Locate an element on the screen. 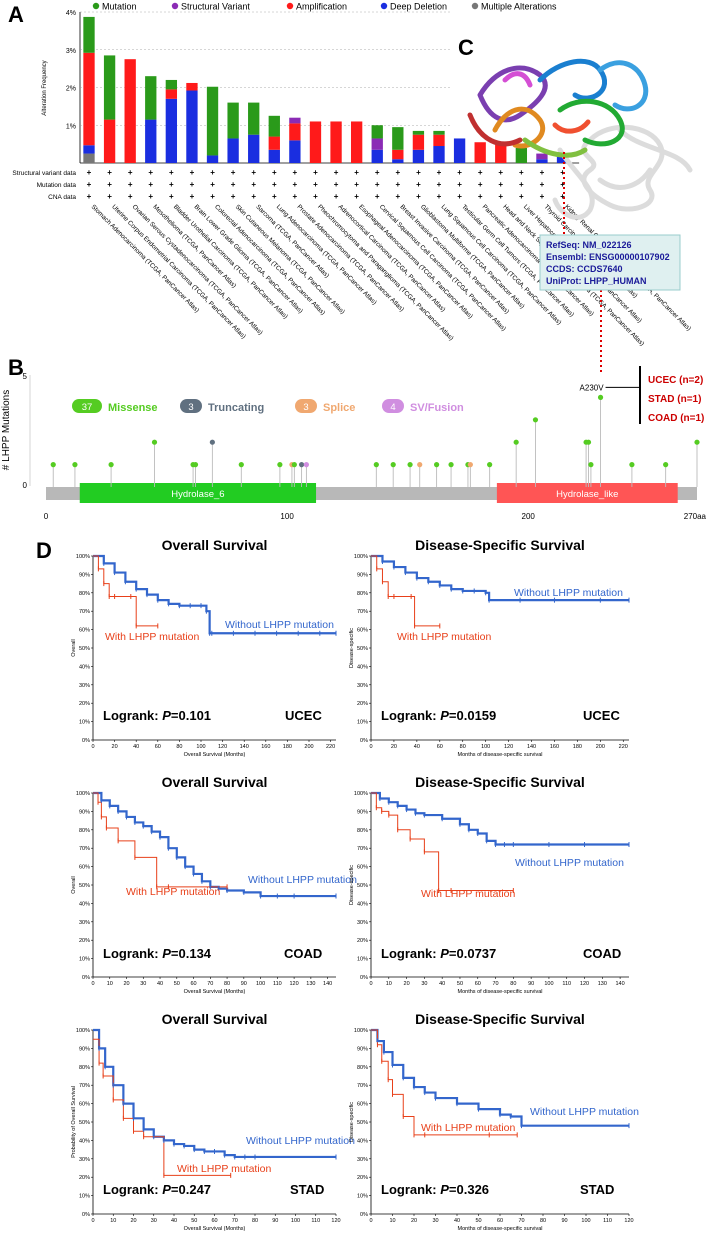  km-x-tick-label: 60 is located at coordinates (193, 984).